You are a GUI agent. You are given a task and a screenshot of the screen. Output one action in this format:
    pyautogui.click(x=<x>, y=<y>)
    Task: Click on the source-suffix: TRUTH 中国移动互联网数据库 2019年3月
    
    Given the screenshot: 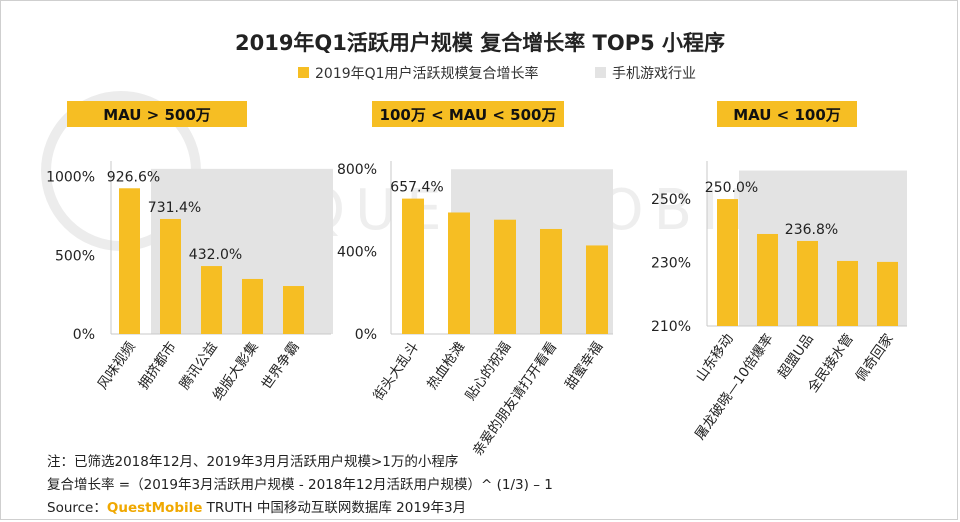 What is the action you would take?
    pyautogui.click(x=334, y=508)
    